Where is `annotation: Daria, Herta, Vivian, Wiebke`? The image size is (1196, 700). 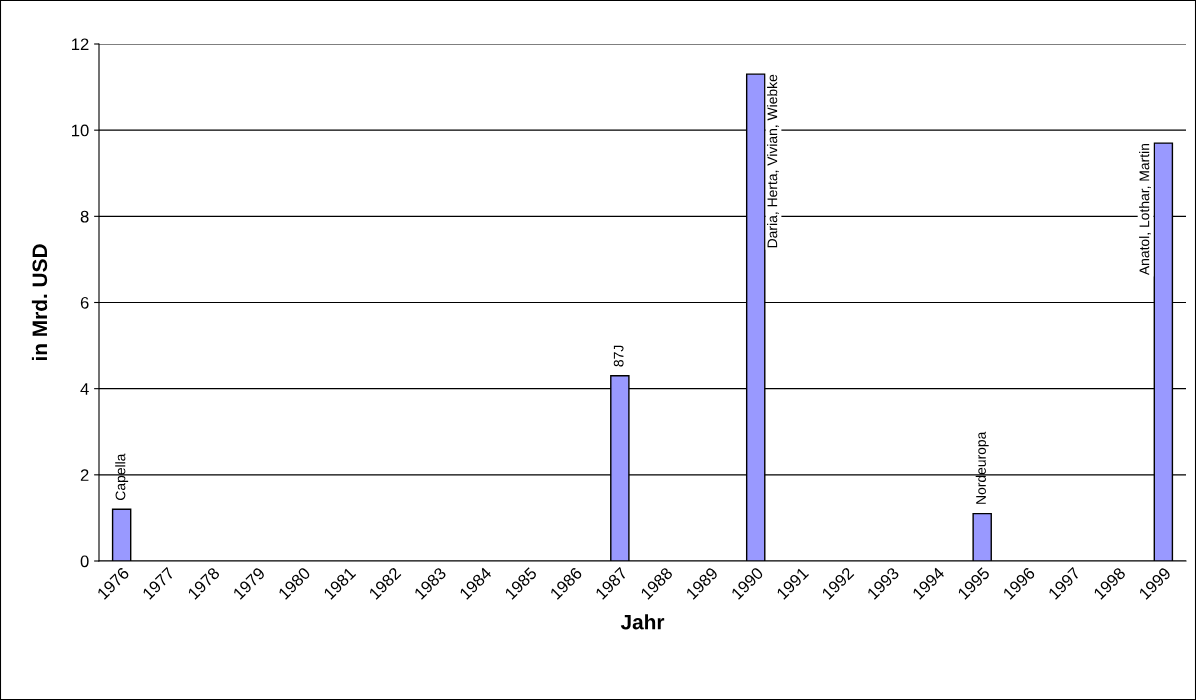 annotation: Daria, Herta, Vivian, Wiebke is located at coordinates (773, 161).